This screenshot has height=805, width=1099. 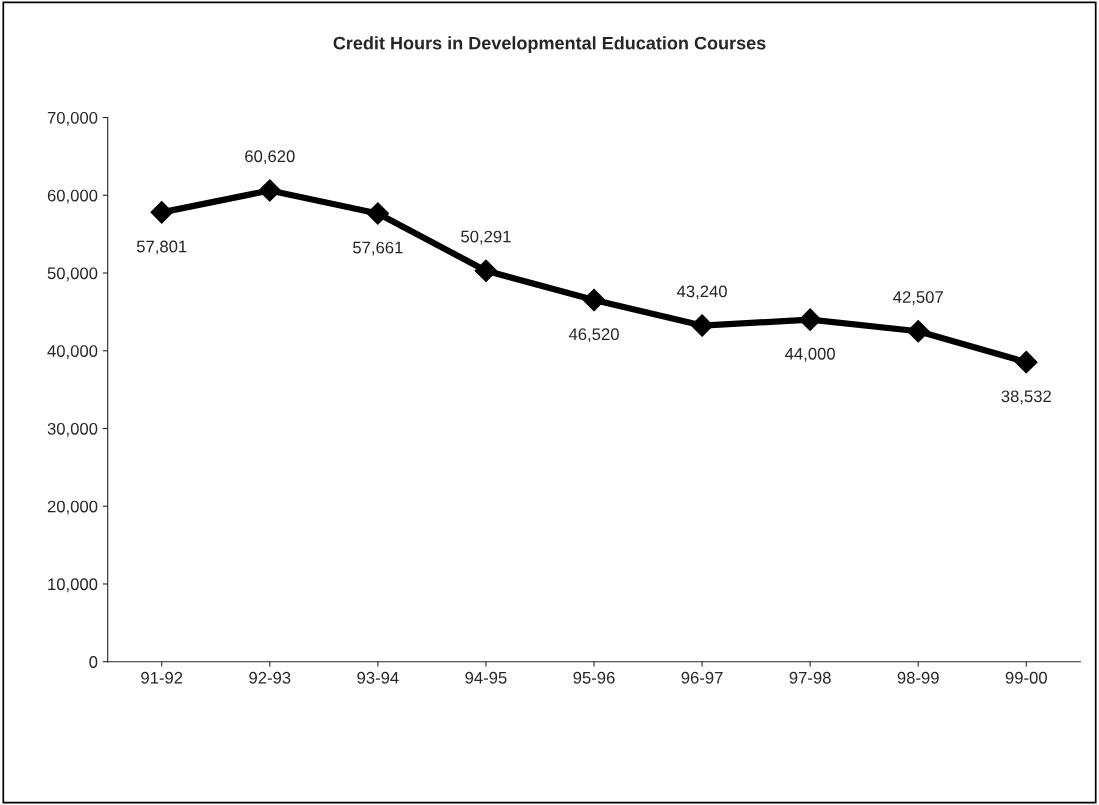 I want to click on y-tick-label: 20,000, so click(x=72, y=507).